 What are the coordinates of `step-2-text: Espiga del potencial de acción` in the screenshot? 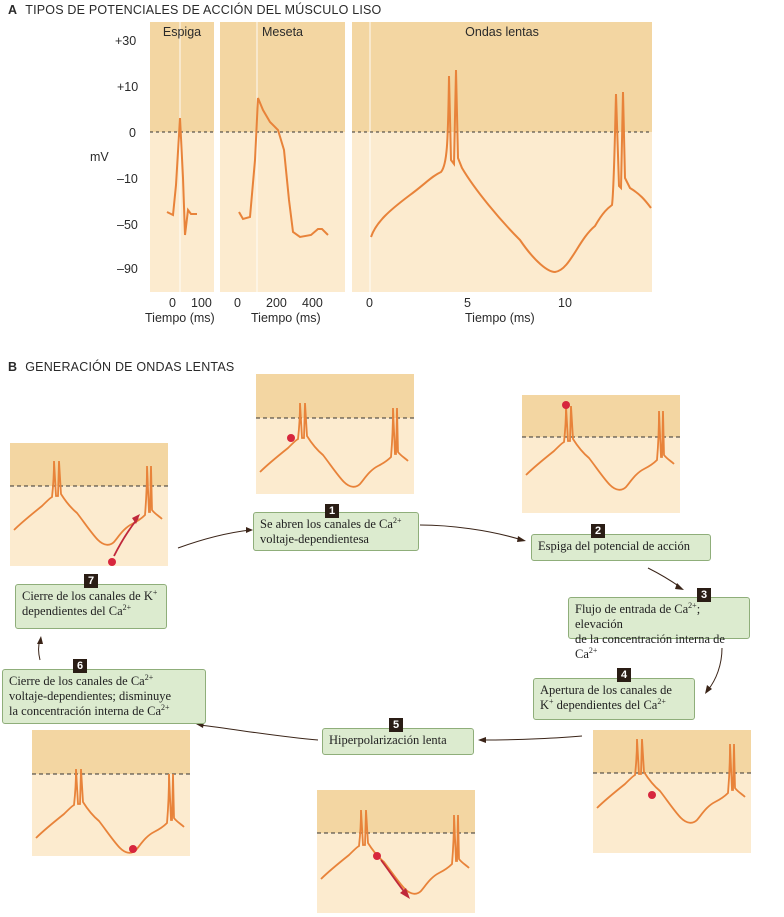 It's located at (614, 546).